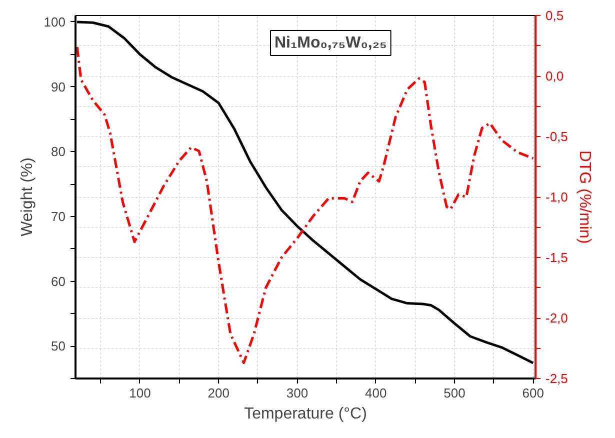  What do you see at coordinates (58, 346) in the screenshot?
I see `y-tick-label: 50` at bounding box center [58, 346].